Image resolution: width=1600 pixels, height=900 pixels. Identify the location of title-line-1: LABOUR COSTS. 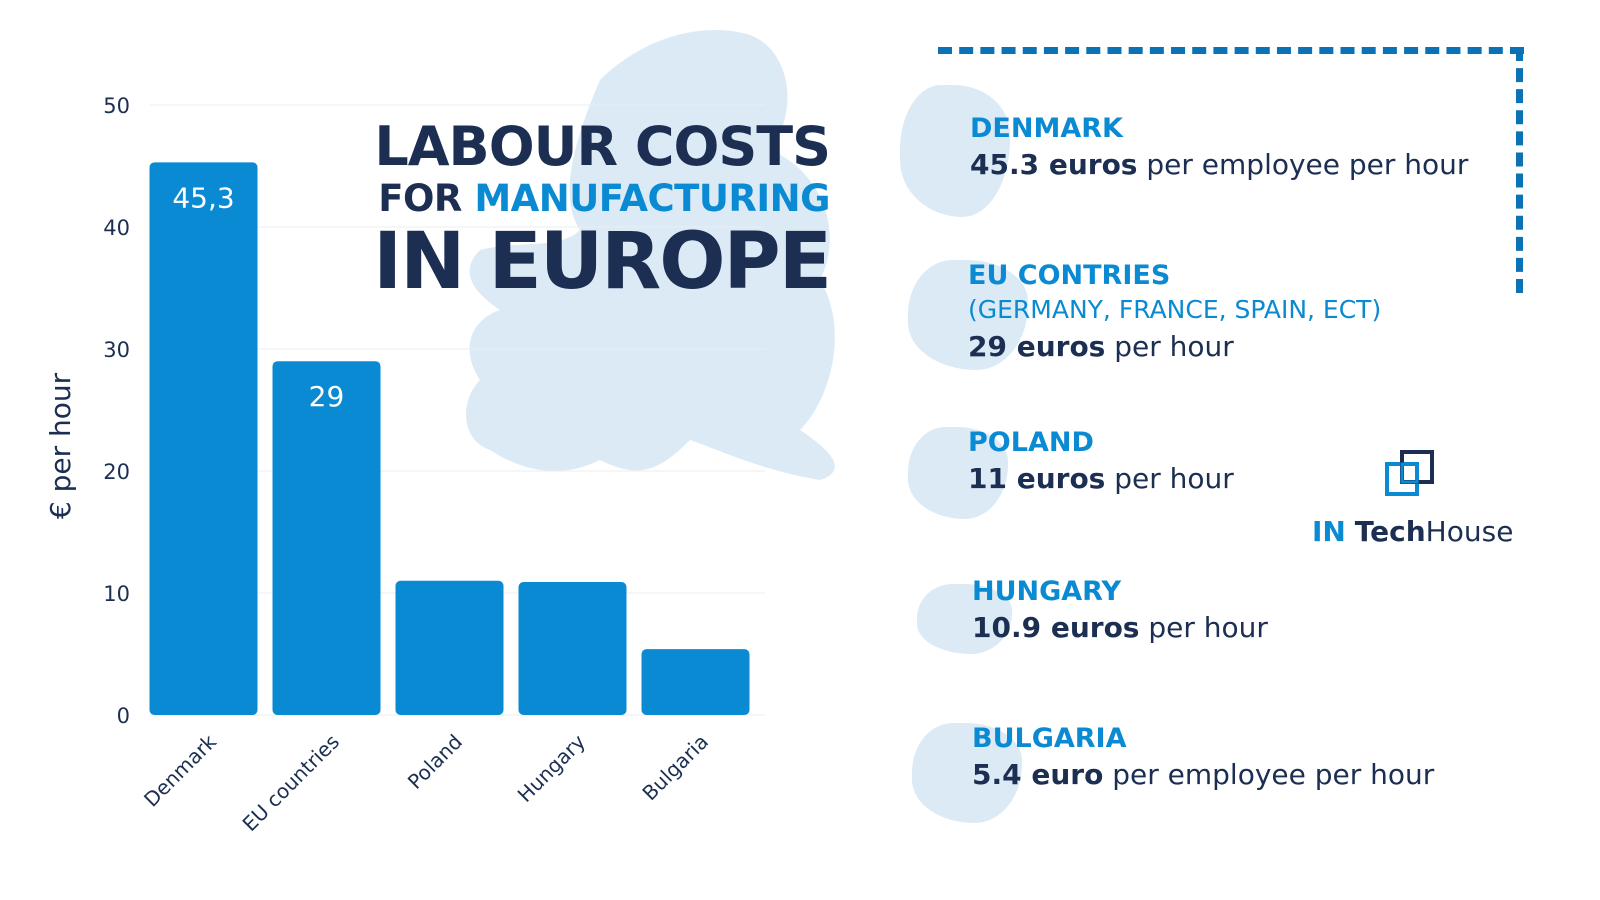
(602, 146).